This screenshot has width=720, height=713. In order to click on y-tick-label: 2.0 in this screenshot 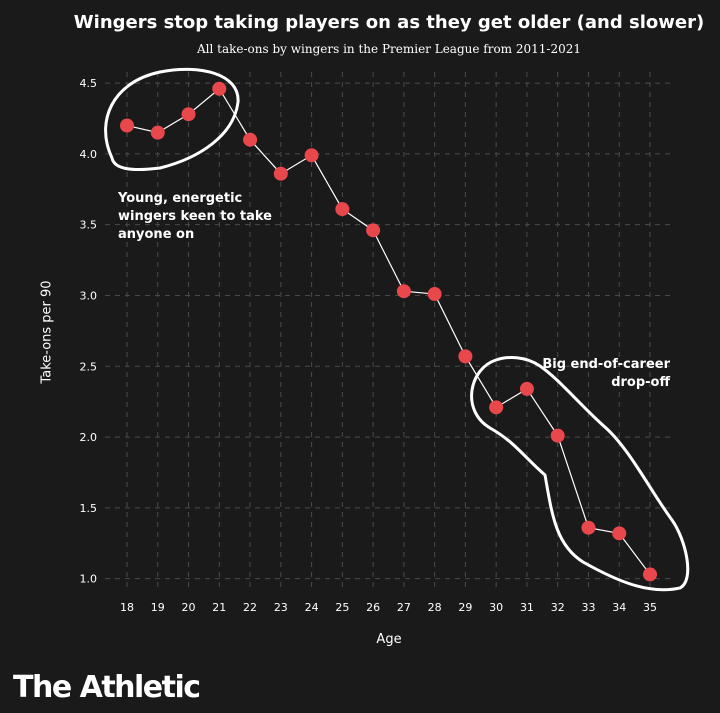, I will do `click(89, 437)`.